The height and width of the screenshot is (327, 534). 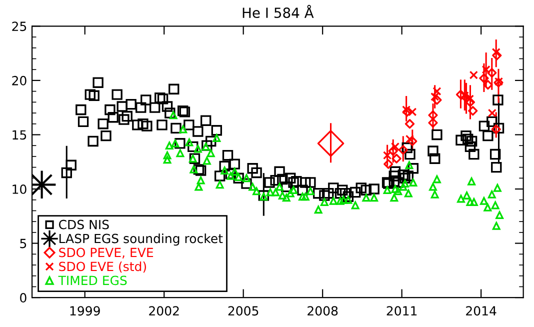 I want to click on y-tick-label: 5, so click(x=23, y=243).